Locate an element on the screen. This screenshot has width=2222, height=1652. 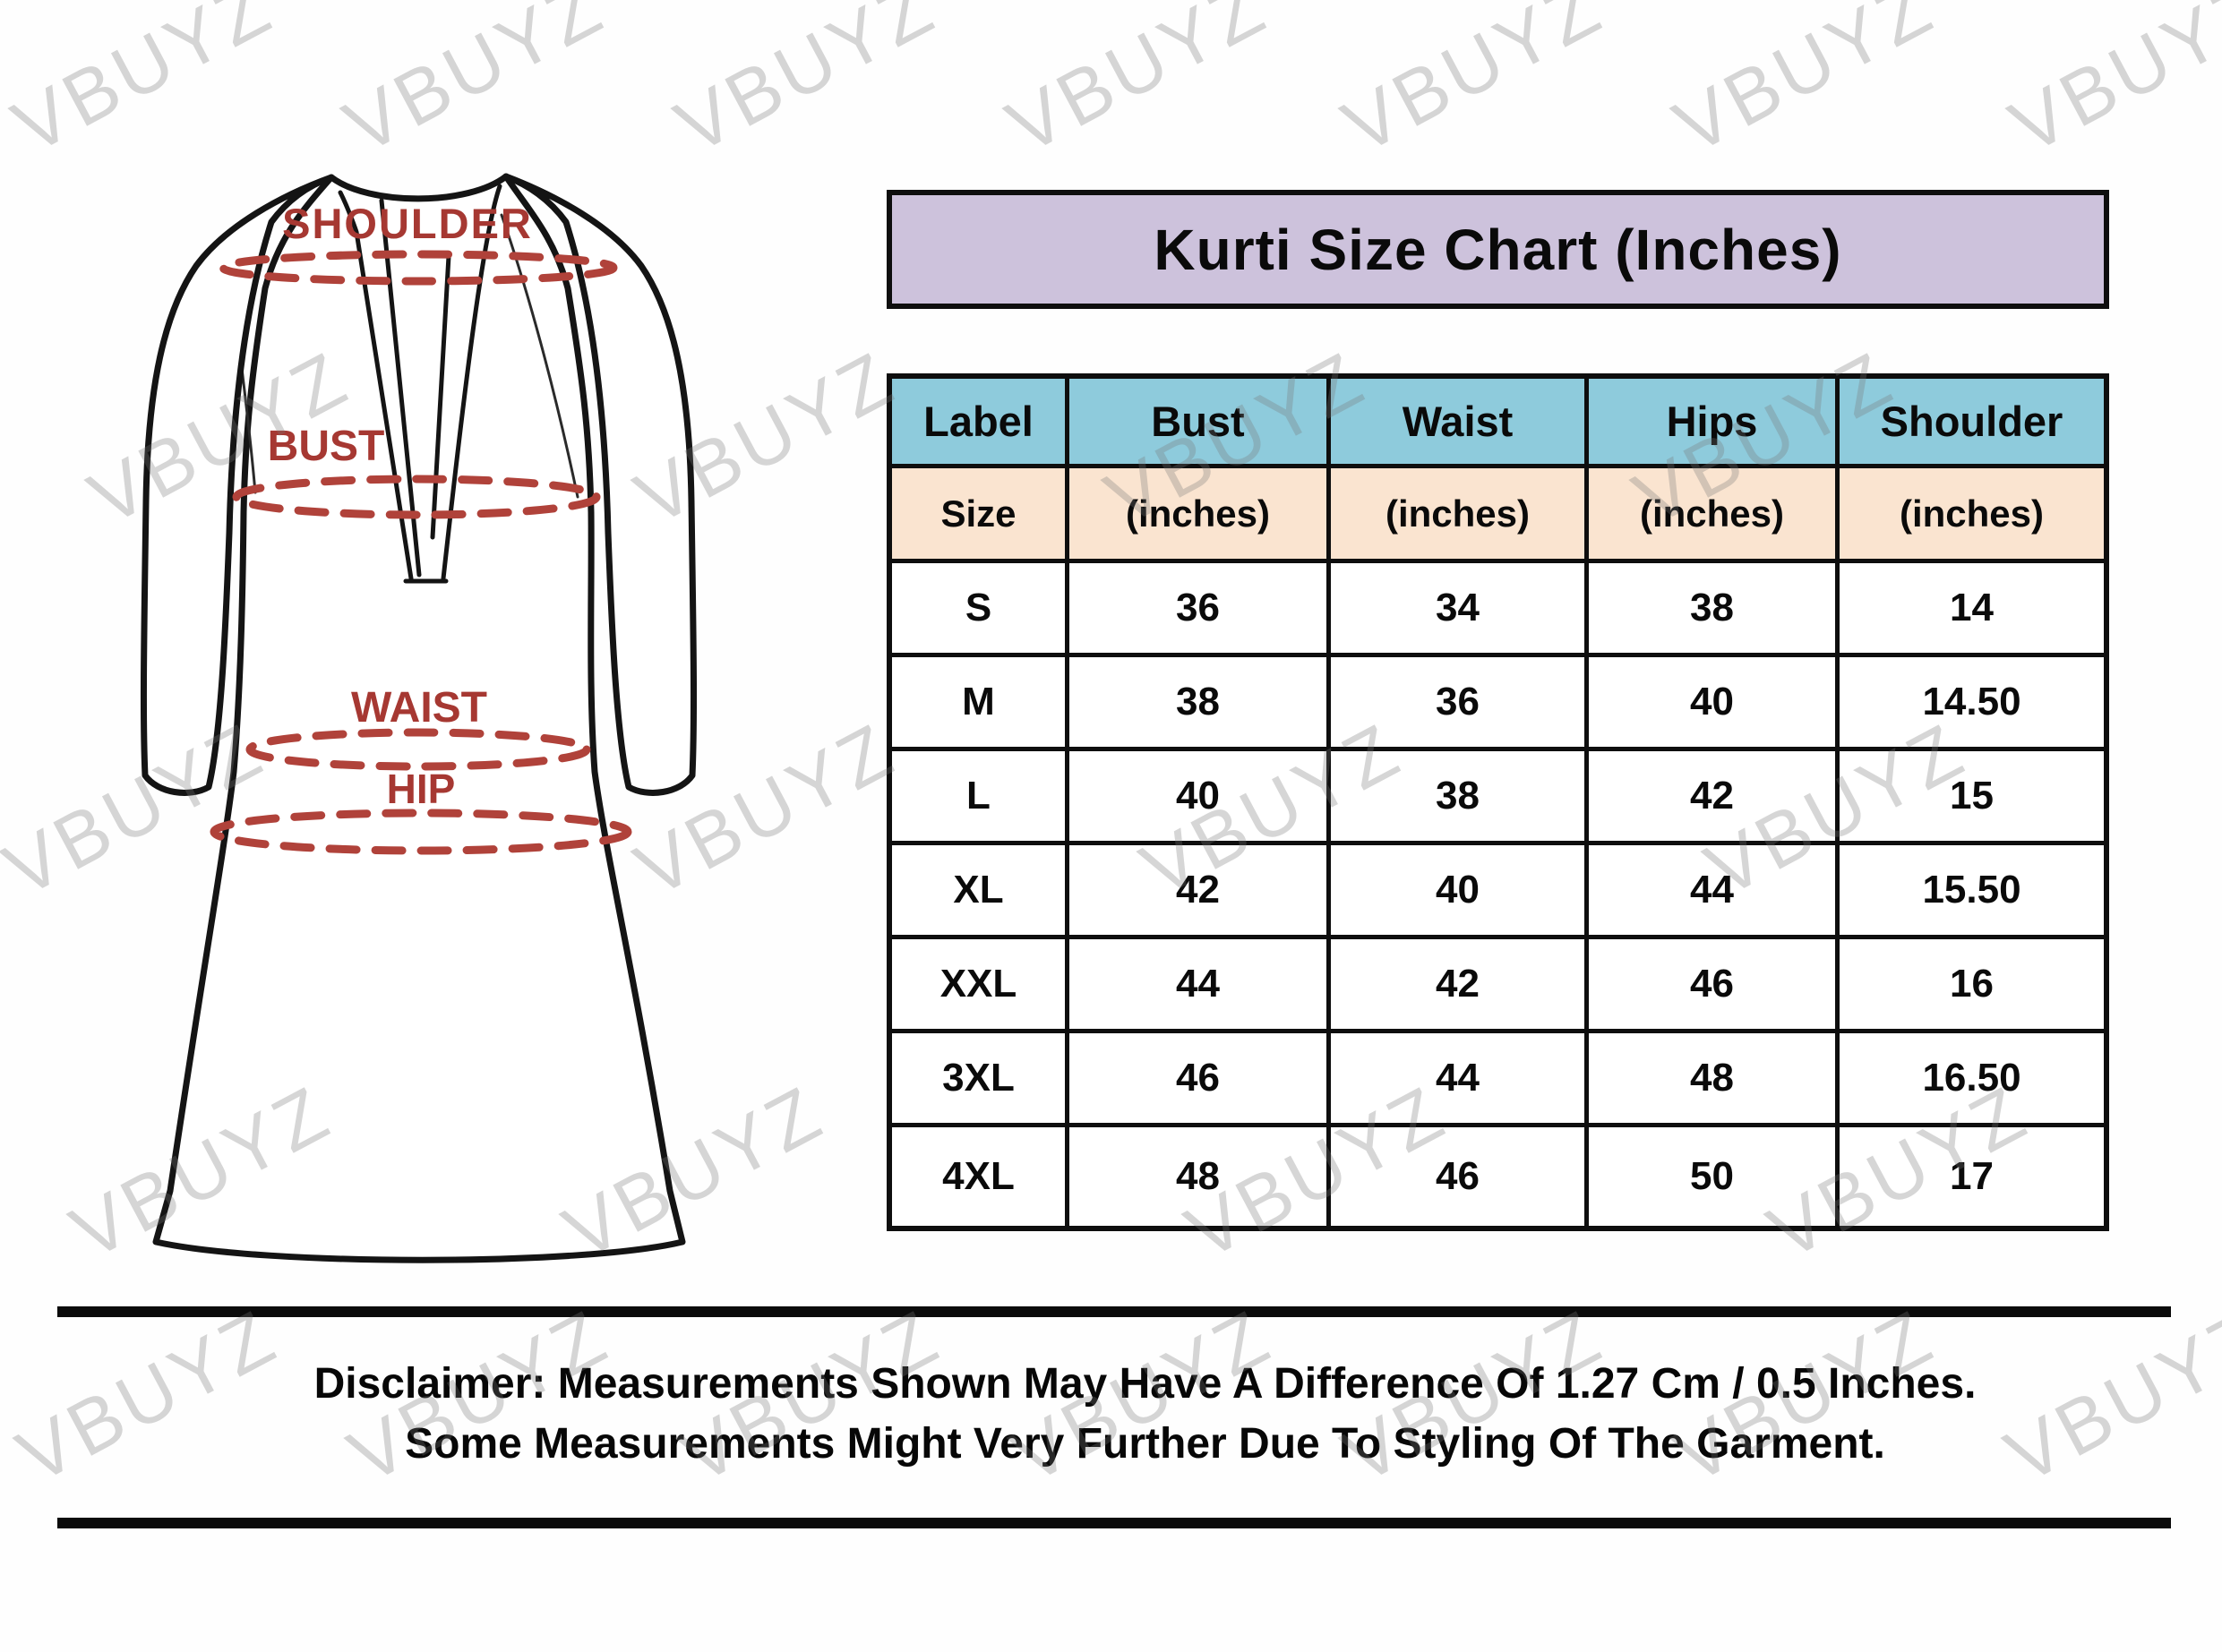
left-sleeve is located at coordinates (238, 485).